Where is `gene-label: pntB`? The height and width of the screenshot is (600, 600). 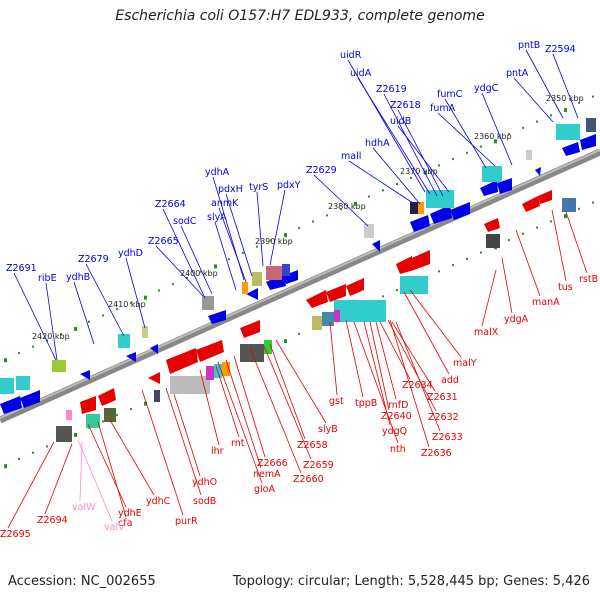
gene-label: pntB is located at coordinates (529, 45).